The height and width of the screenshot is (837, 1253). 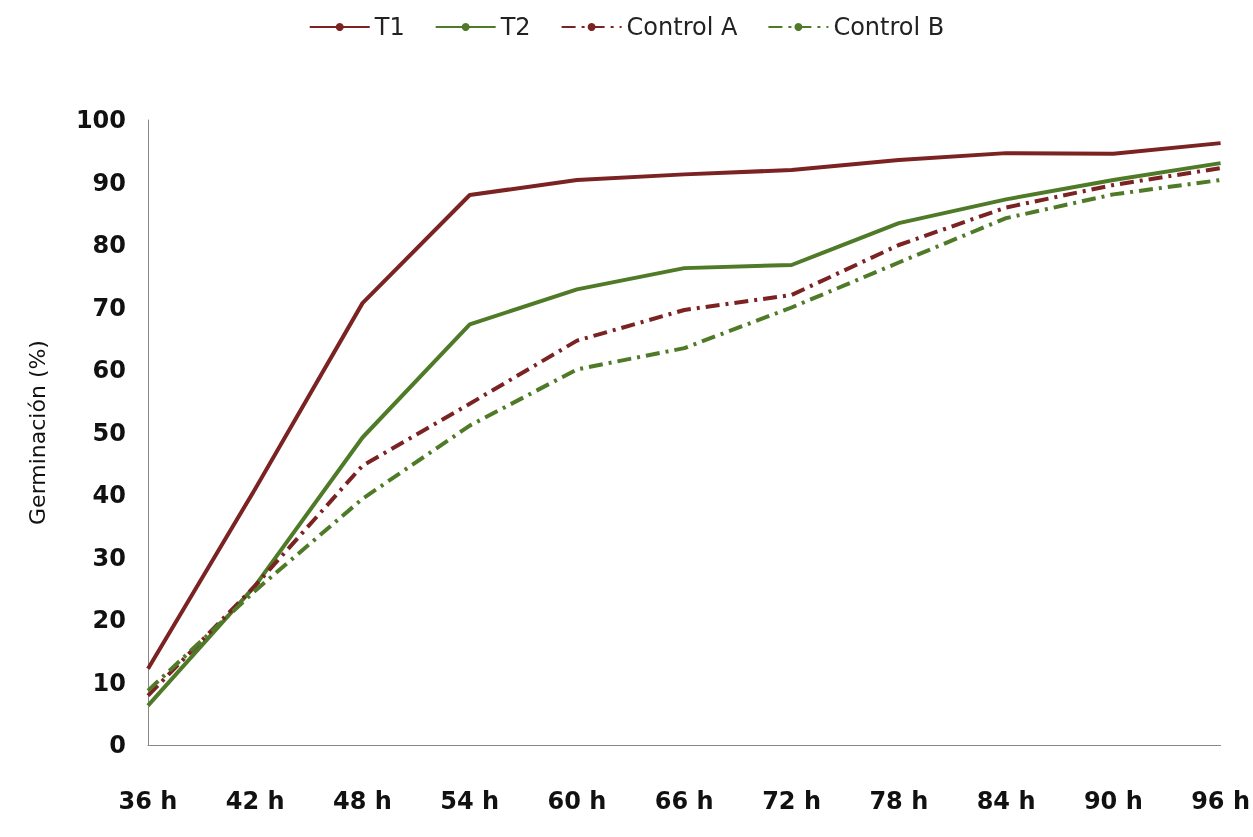 I want to click on y-tick-label: 50, so click(x=109, y=432).